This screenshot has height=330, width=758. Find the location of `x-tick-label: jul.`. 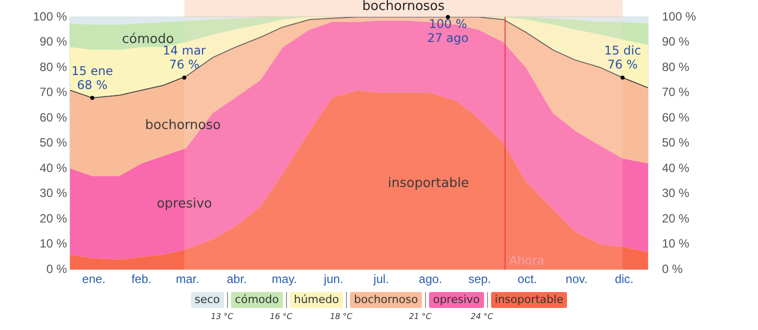

x-tick-label: jul. is located at coordinates (380, 279).